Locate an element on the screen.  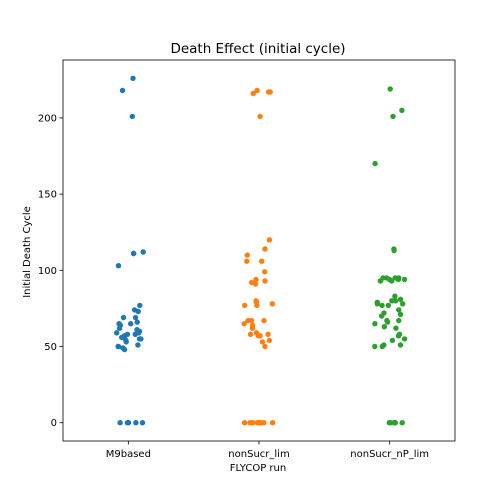
y-tick-label-200: 200 is located at coordinates (47, 118).